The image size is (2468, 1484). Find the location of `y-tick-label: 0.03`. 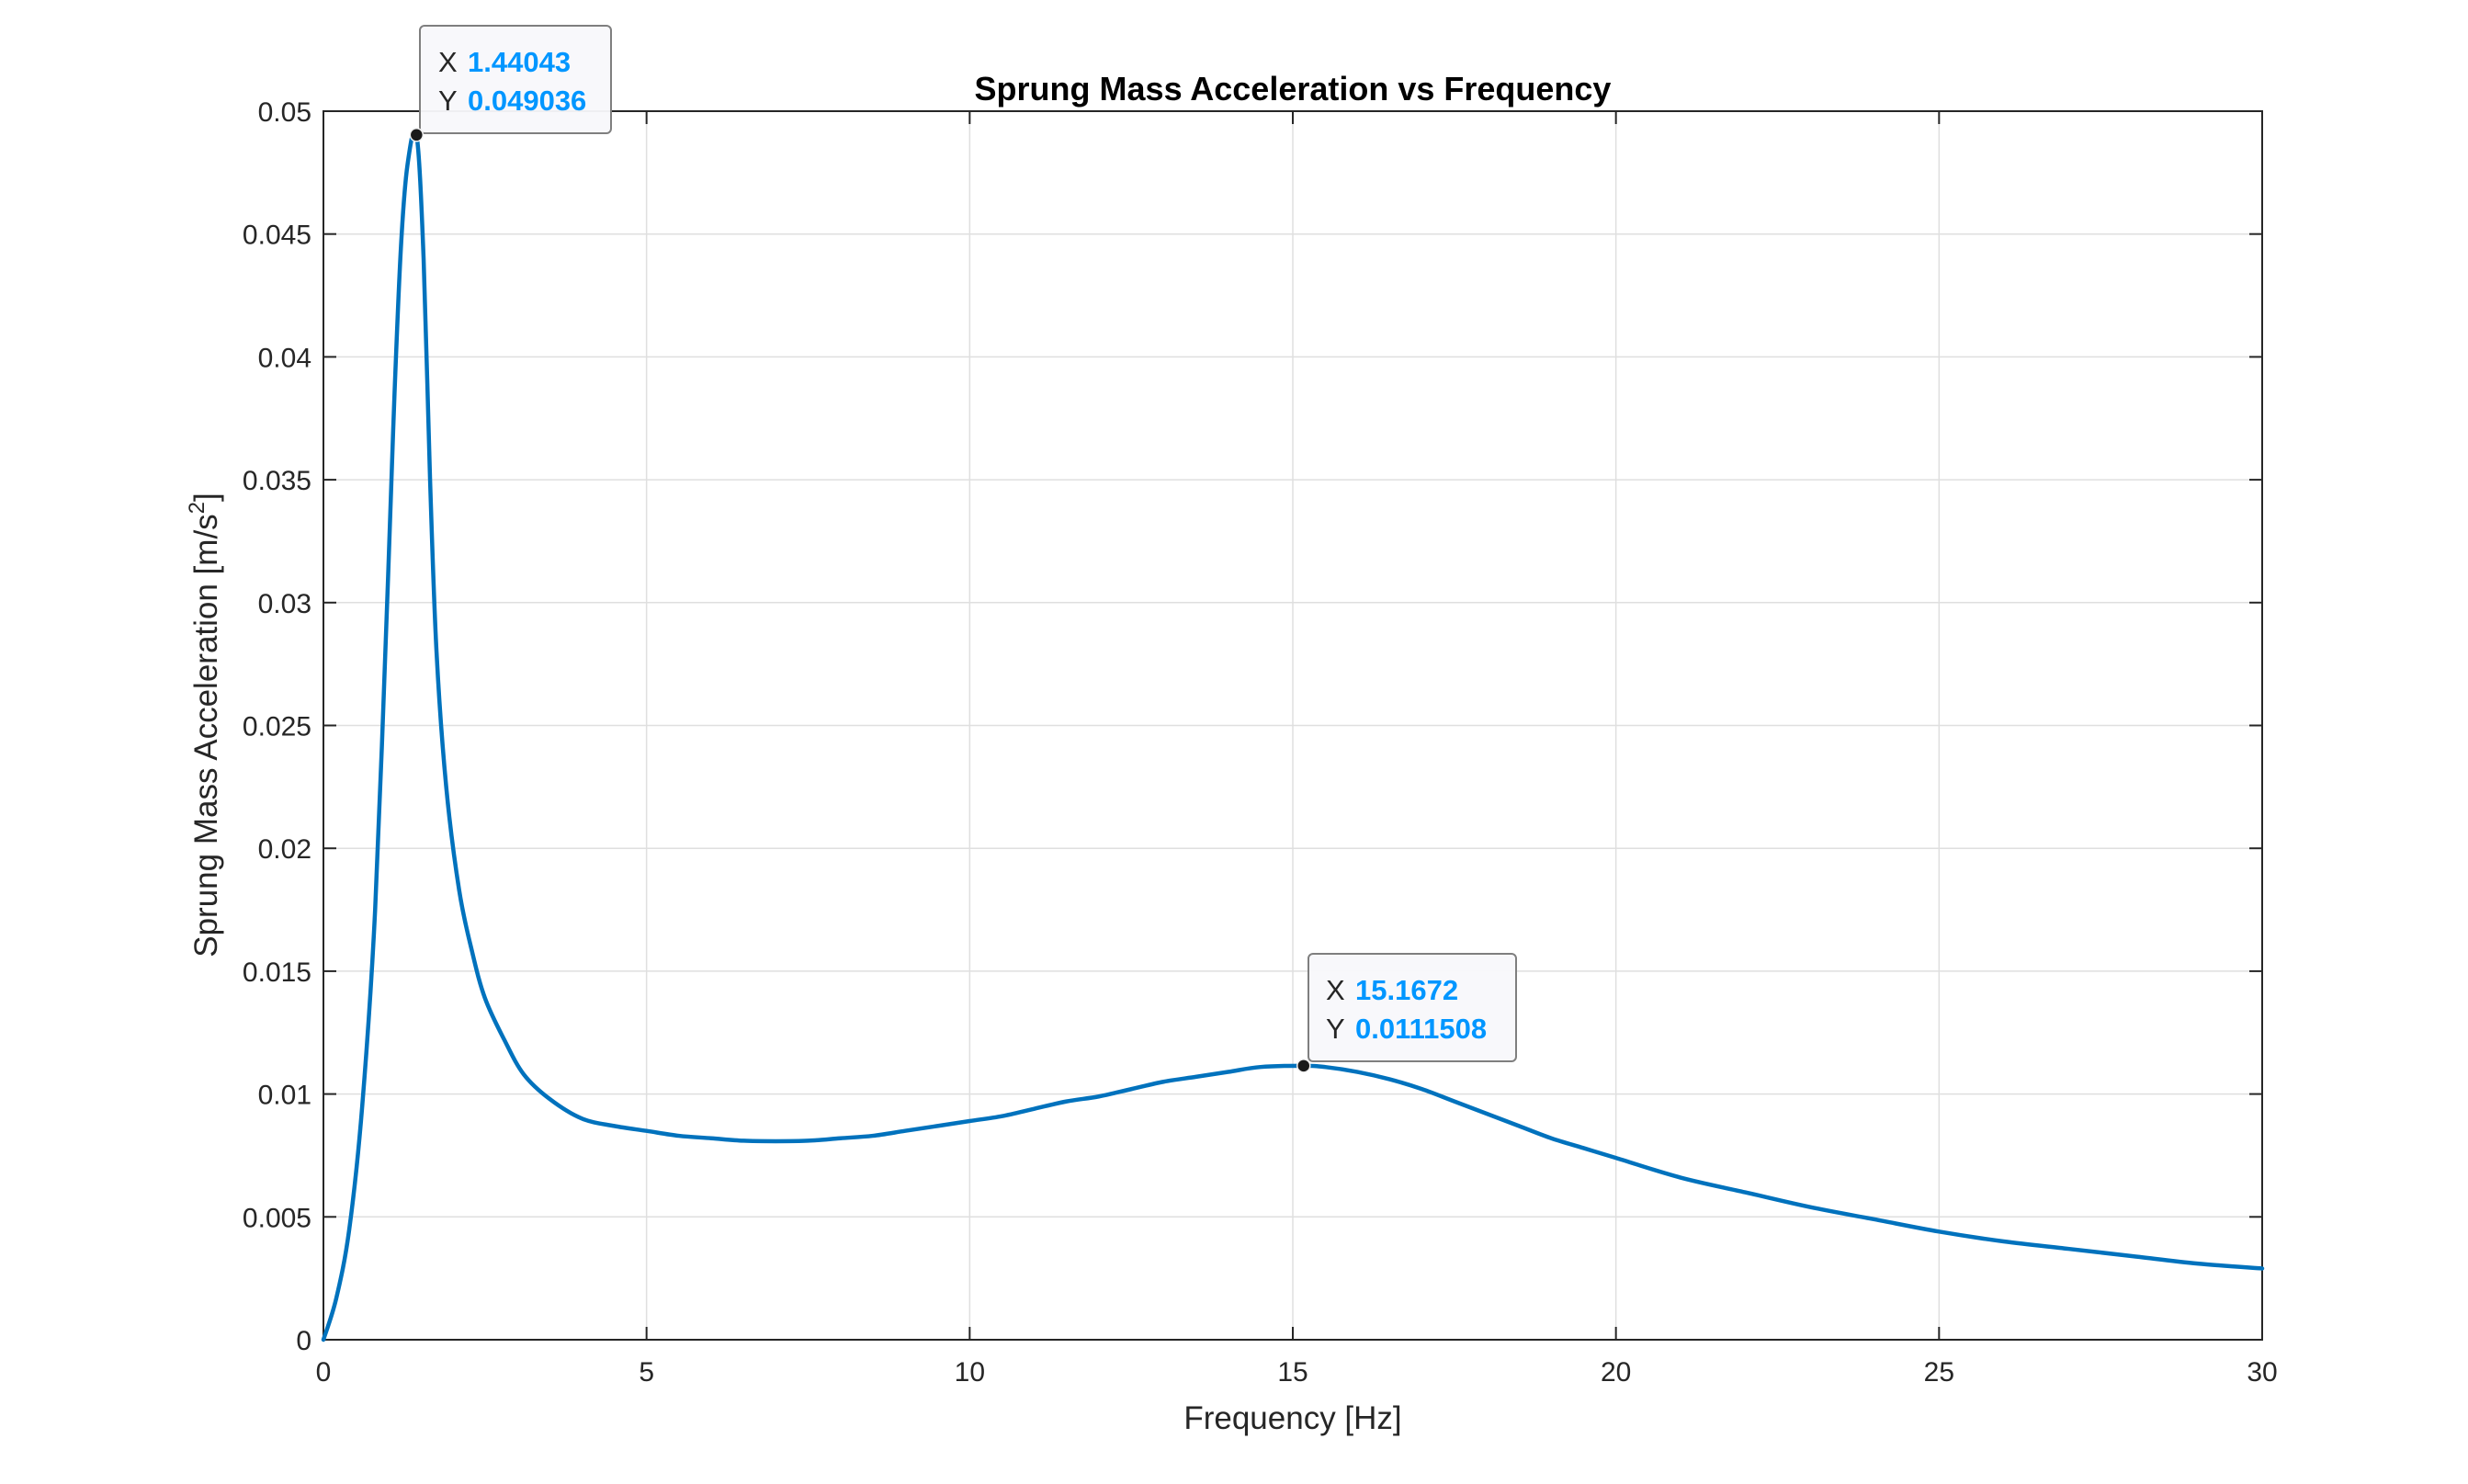

y-tick-label: 0.03 is located at coordinates (284, 604).